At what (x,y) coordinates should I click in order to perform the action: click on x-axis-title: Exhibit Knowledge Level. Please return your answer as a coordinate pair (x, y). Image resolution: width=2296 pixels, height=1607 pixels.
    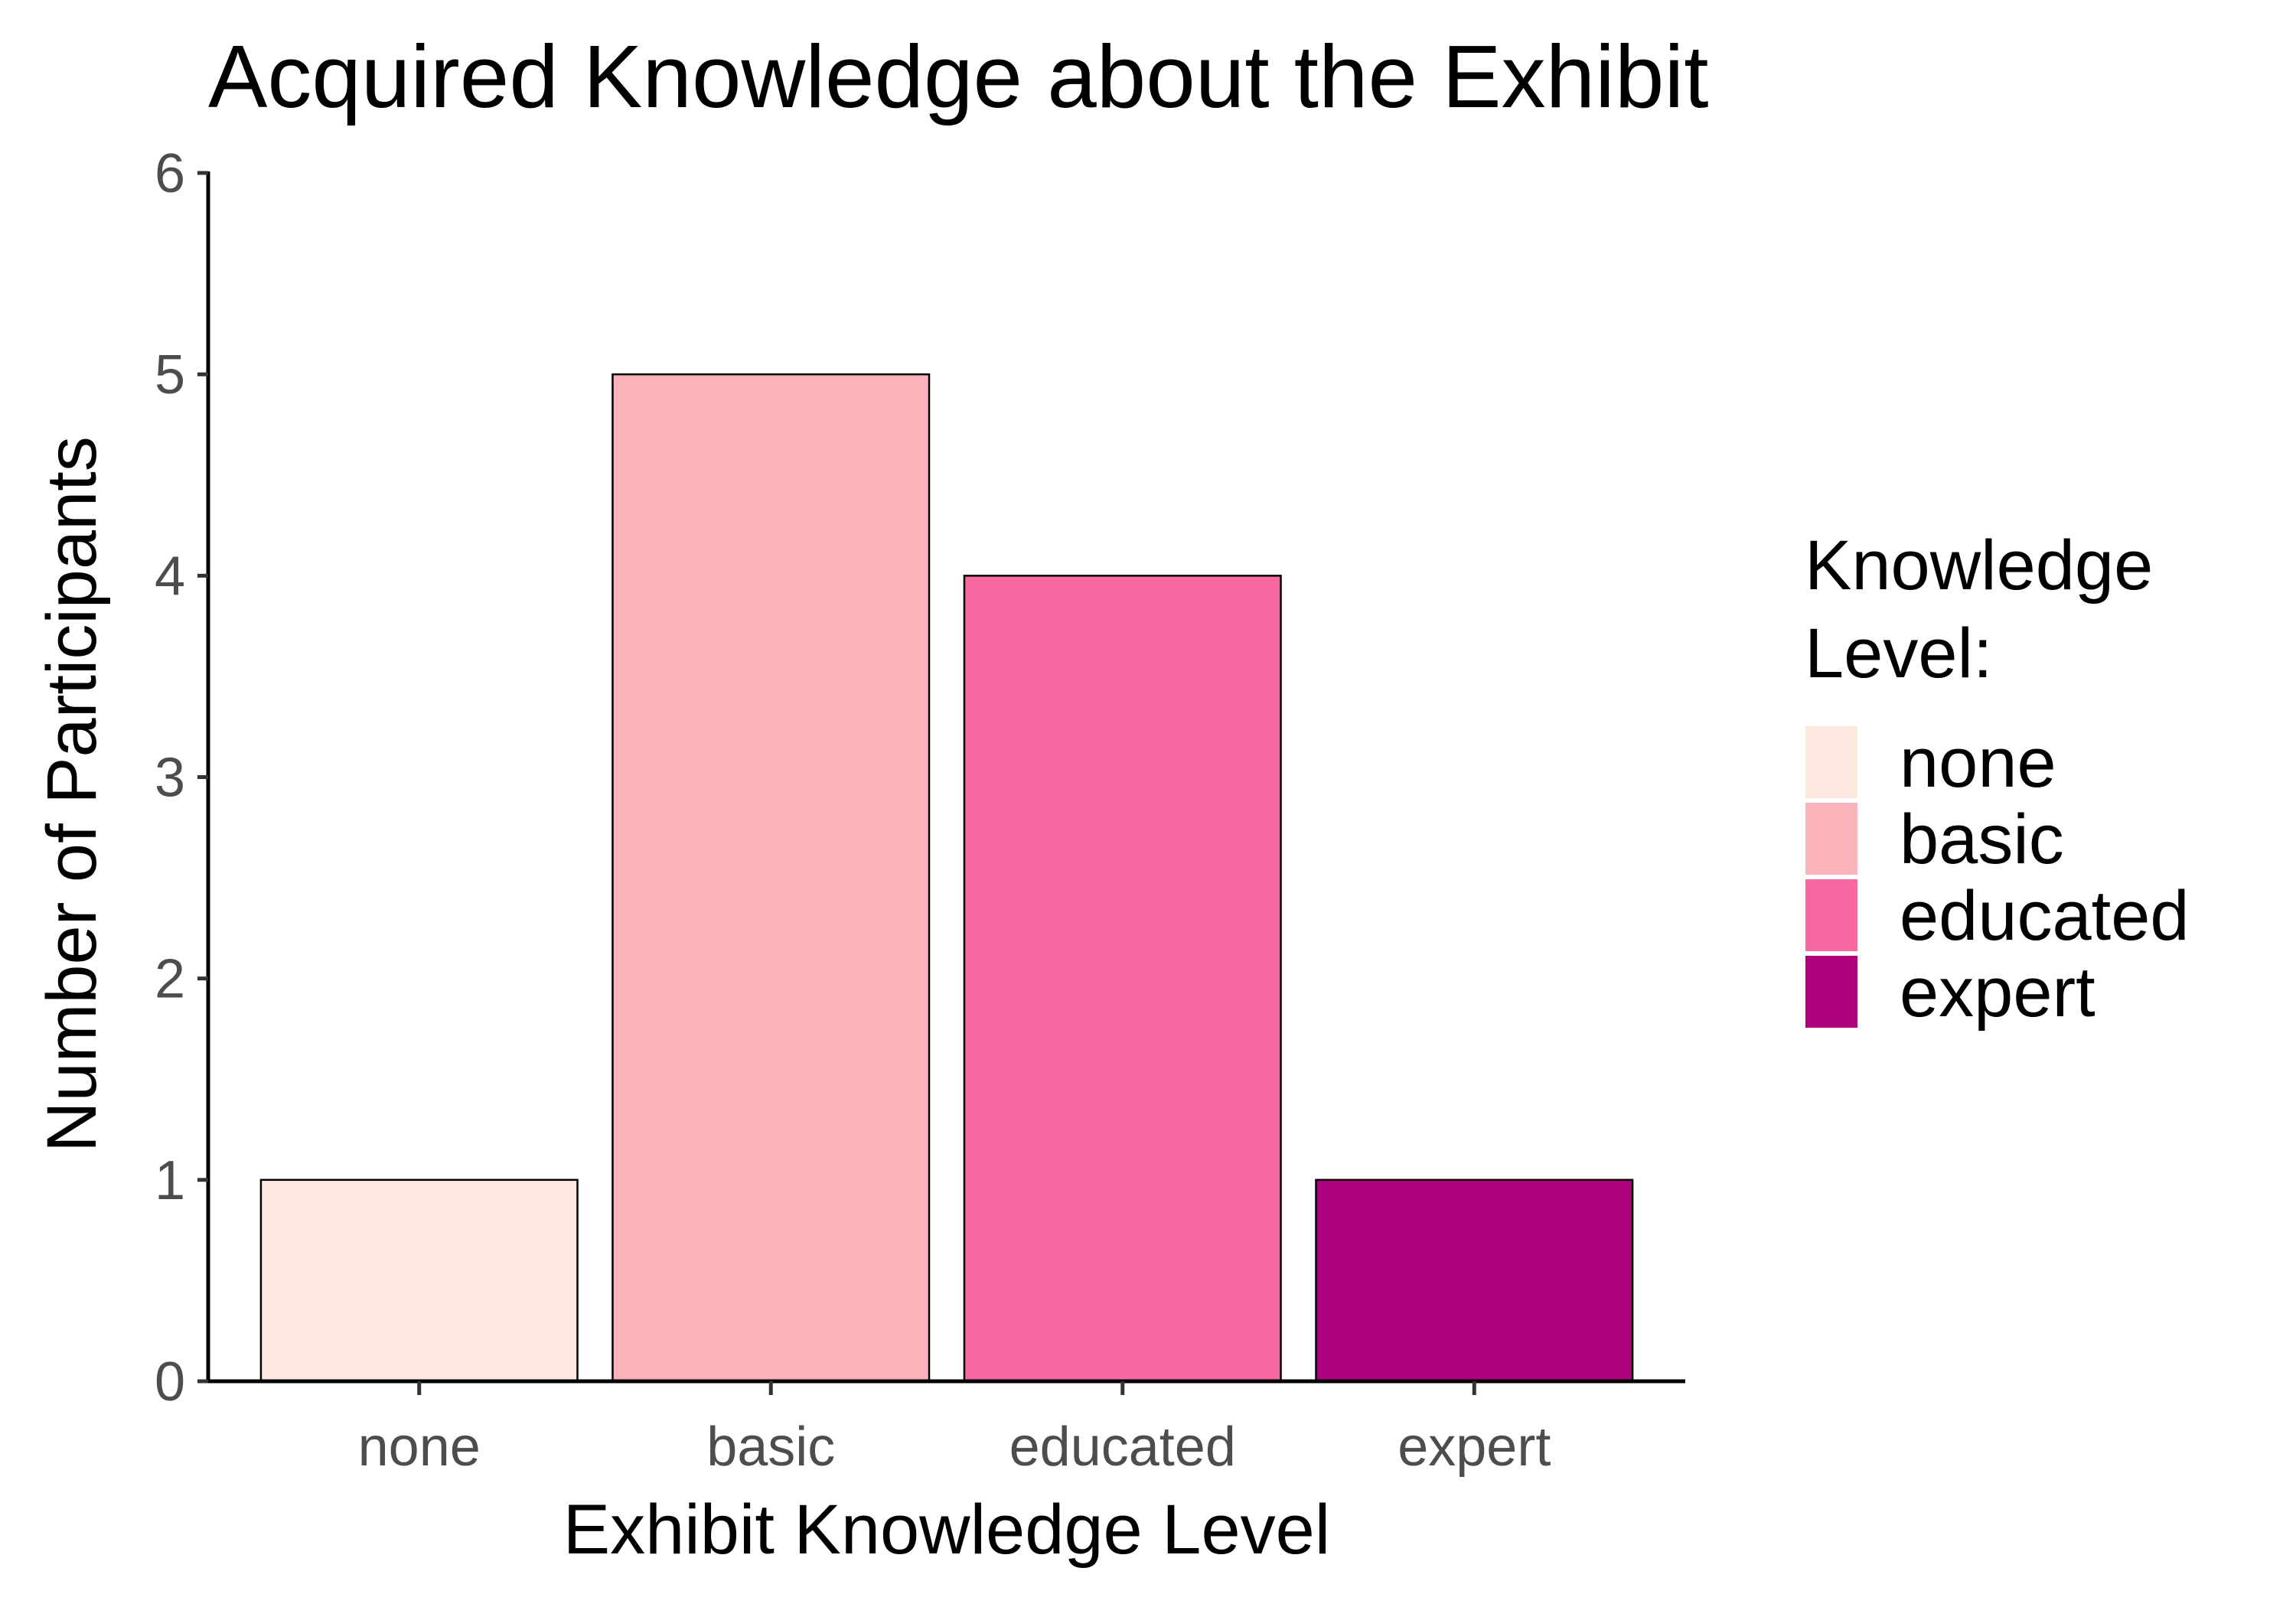
    Looking at the image, I should click on (946, 1530).